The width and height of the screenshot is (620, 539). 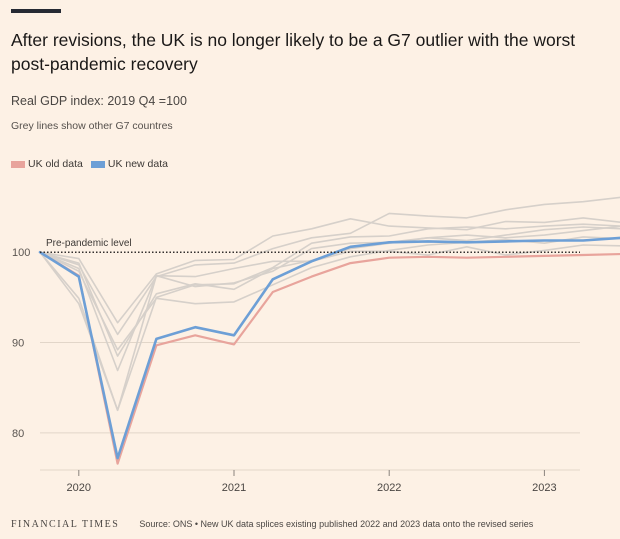 I want to click on legend-item-old: UK old data, so click(x=47, y=164).